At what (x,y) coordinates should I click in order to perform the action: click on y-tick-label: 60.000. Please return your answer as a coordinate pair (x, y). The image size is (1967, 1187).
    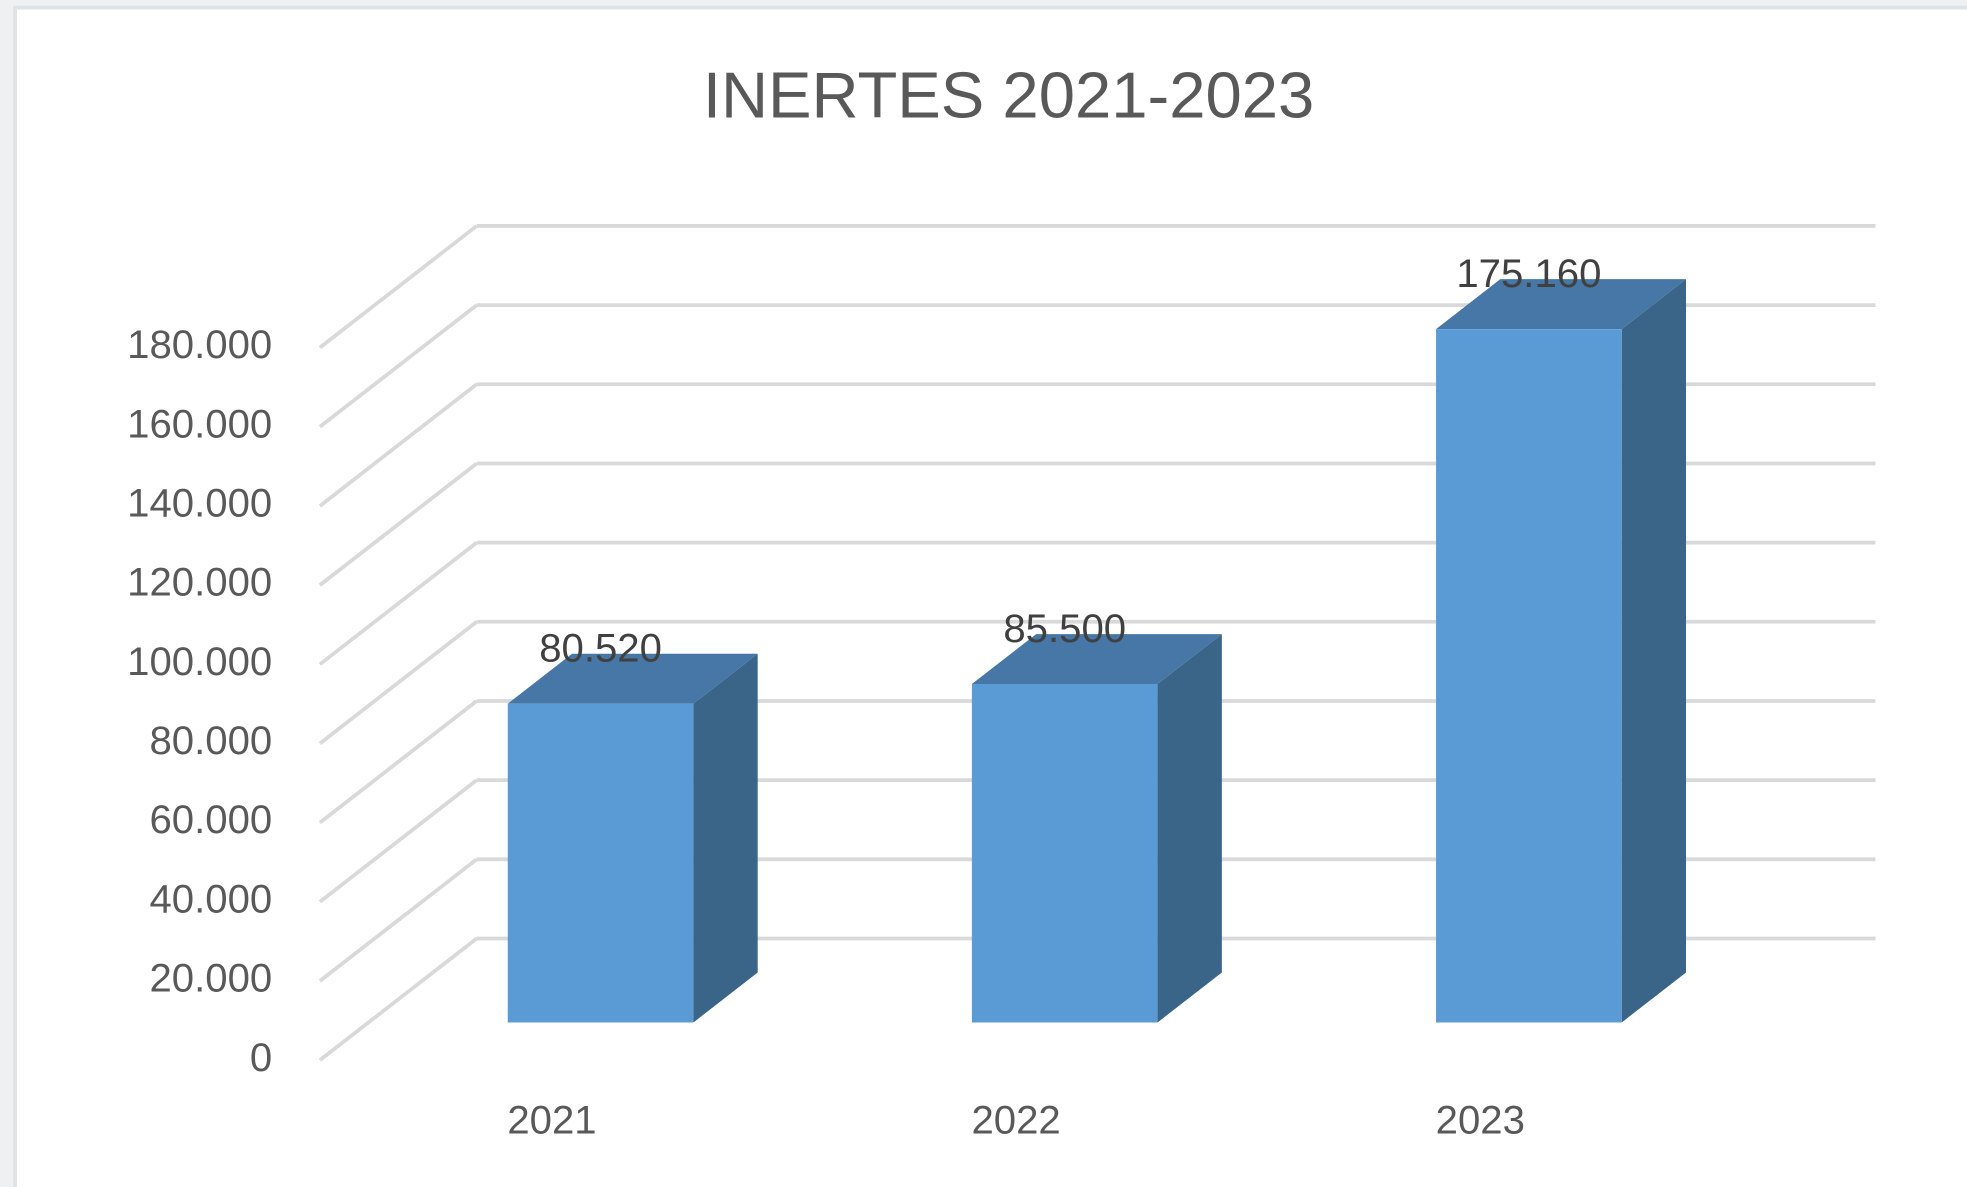
    Looking at the image, I should click on (210, 819).